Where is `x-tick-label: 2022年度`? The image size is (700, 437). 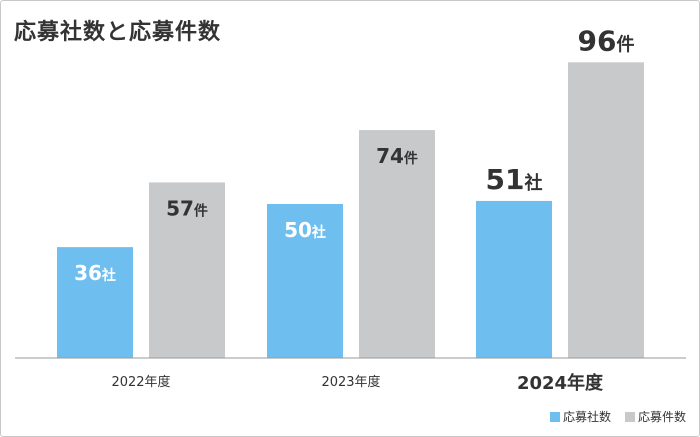 x-tick-label: 2022年度 is located at coordinates (140, 382).